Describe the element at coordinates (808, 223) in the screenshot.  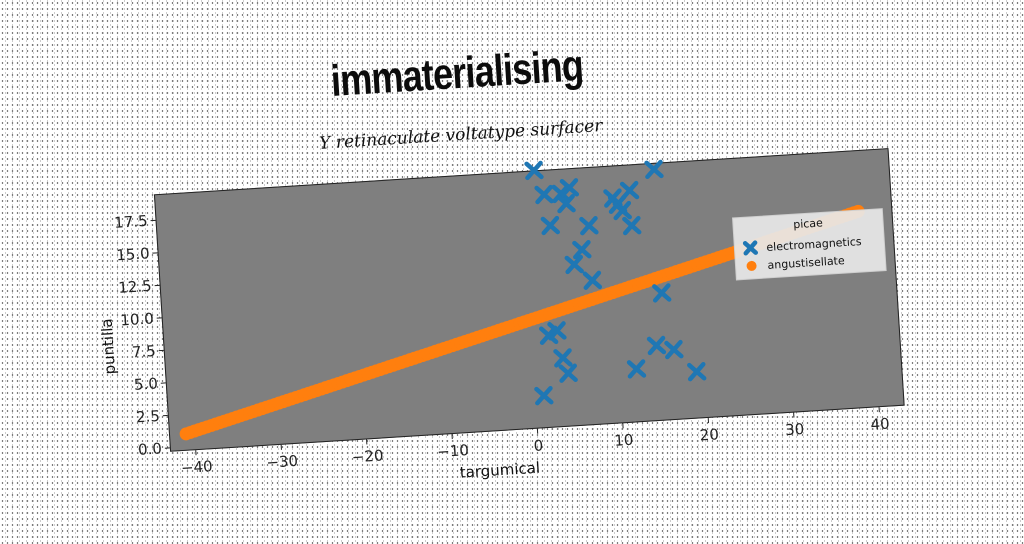
I see `legend-title: picae` at that location.